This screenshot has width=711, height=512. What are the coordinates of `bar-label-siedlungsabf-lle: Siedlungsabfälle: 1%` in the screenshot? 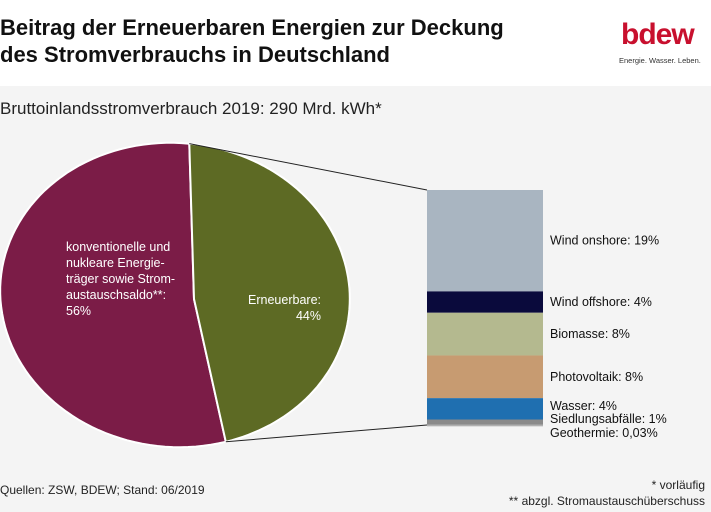 It's located at (608, 419).